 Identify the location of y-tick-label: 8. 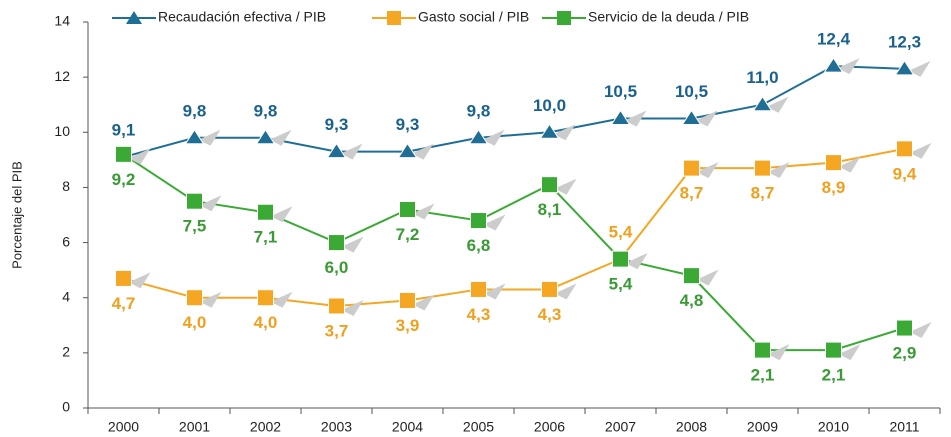
(66, 186).